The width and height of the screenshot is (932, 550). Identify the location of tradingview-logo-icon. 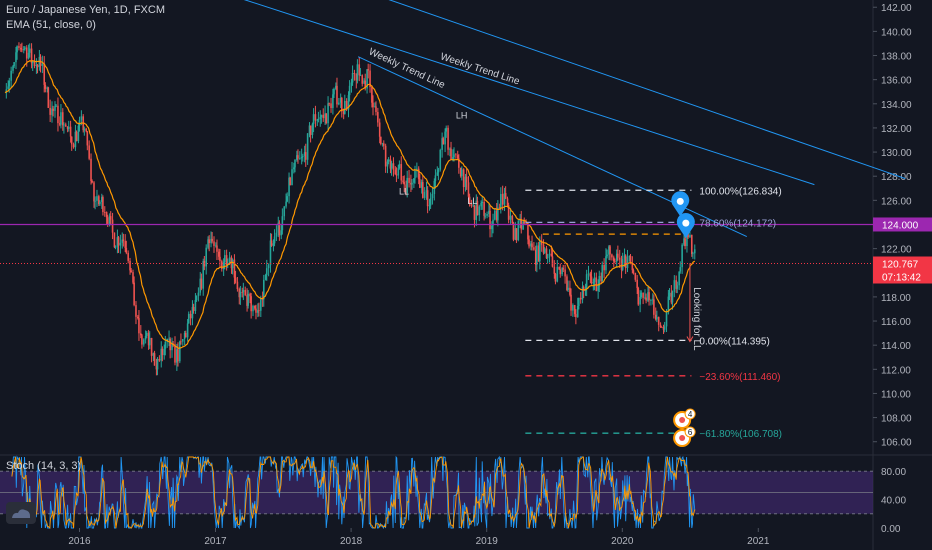
(21, 513).